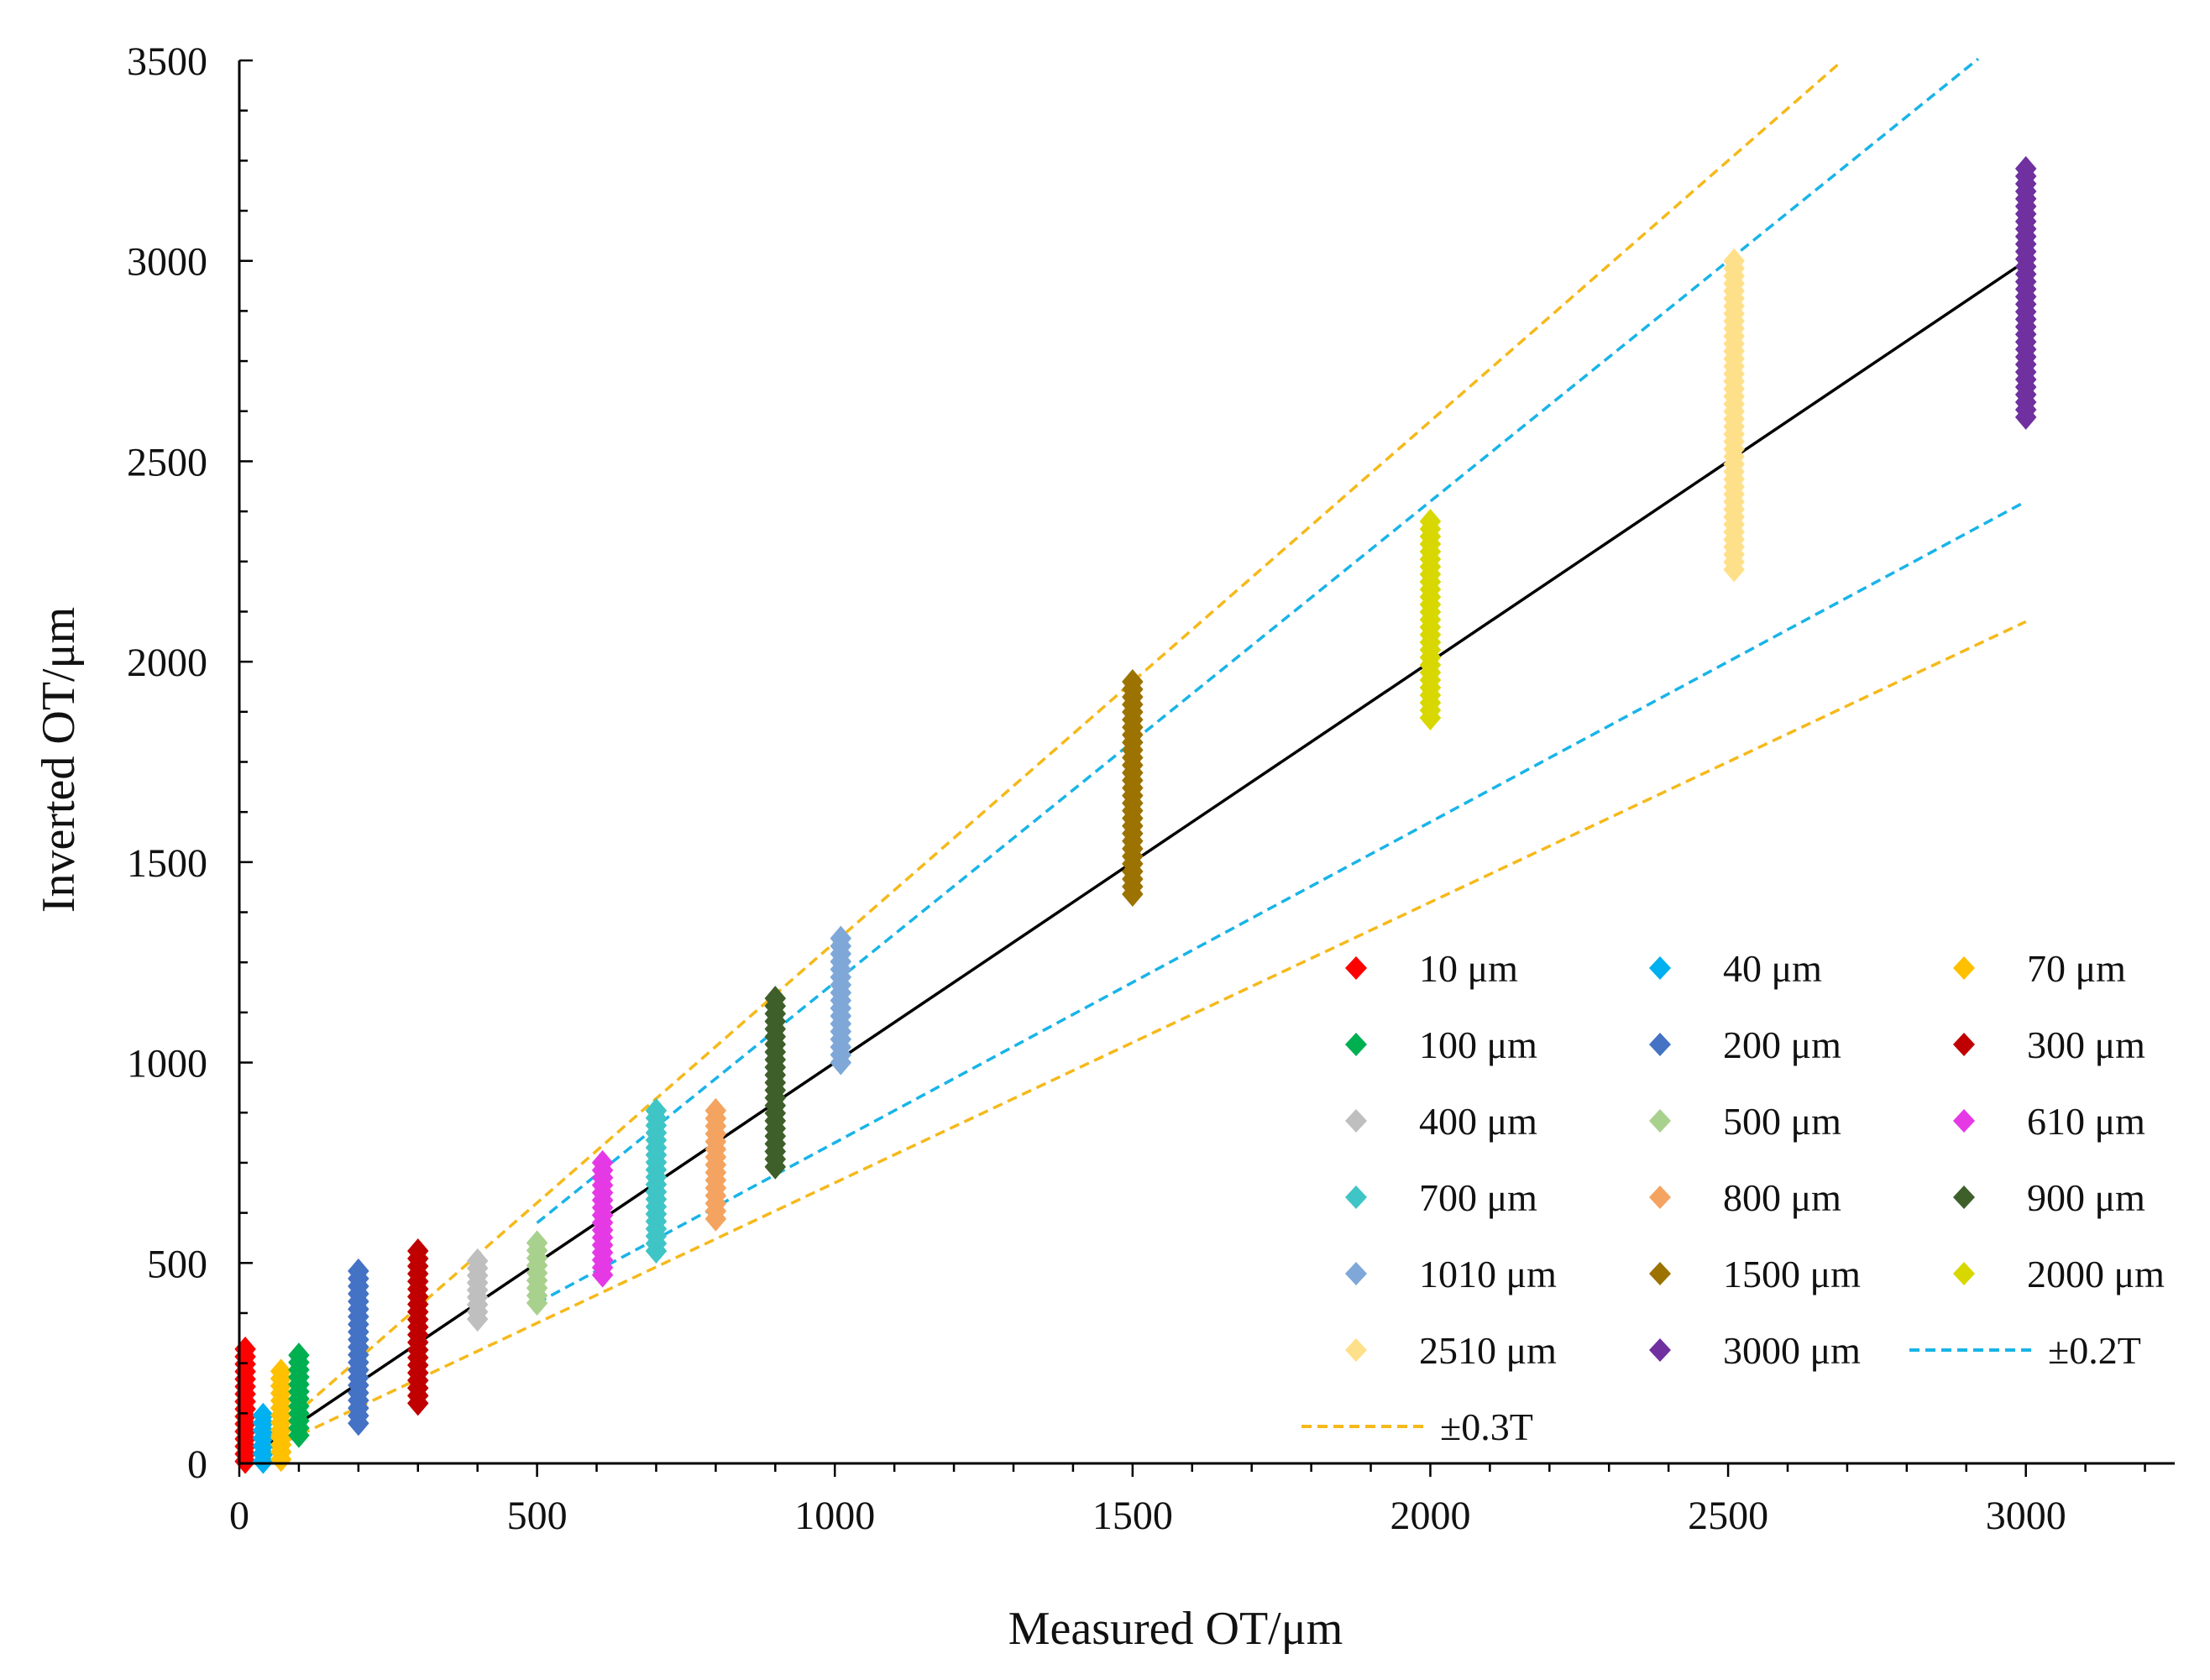 The width and height of the screenshot is (2210, 1680). I want to click on legend-item: 700 μm, so click(1441, 1197).